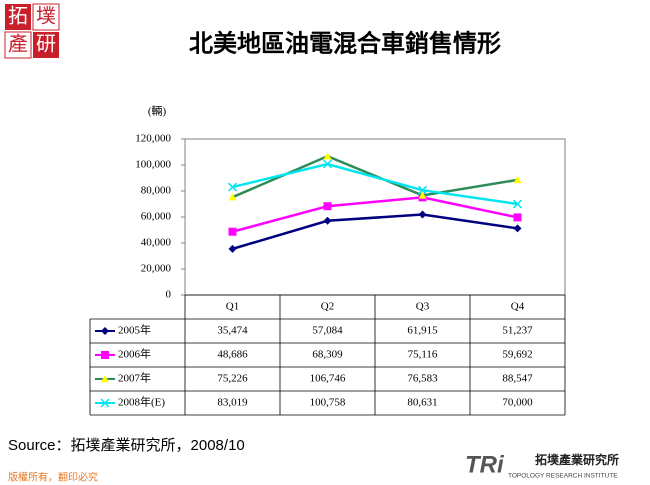  Describe the element at coordinates (325, 477) in the screenshot. I see `footer-bar` at that location.